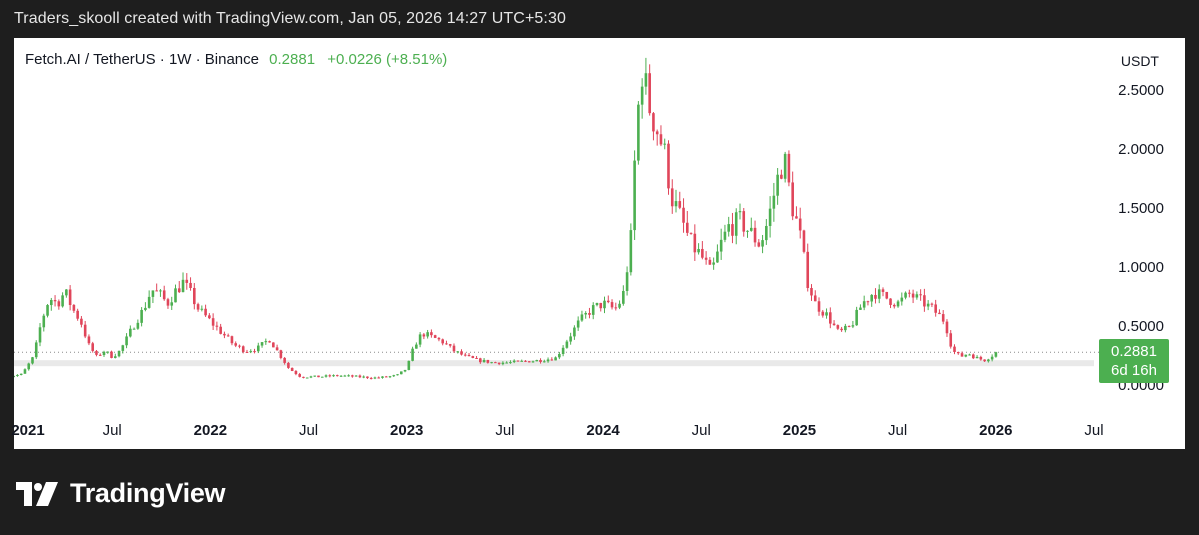 The image size is (1199, 535). What do you see at coordinates (1141, 209) in the screenshot?
I see `y-tick-label: 1.5000` at bounding box center [1141, 209].